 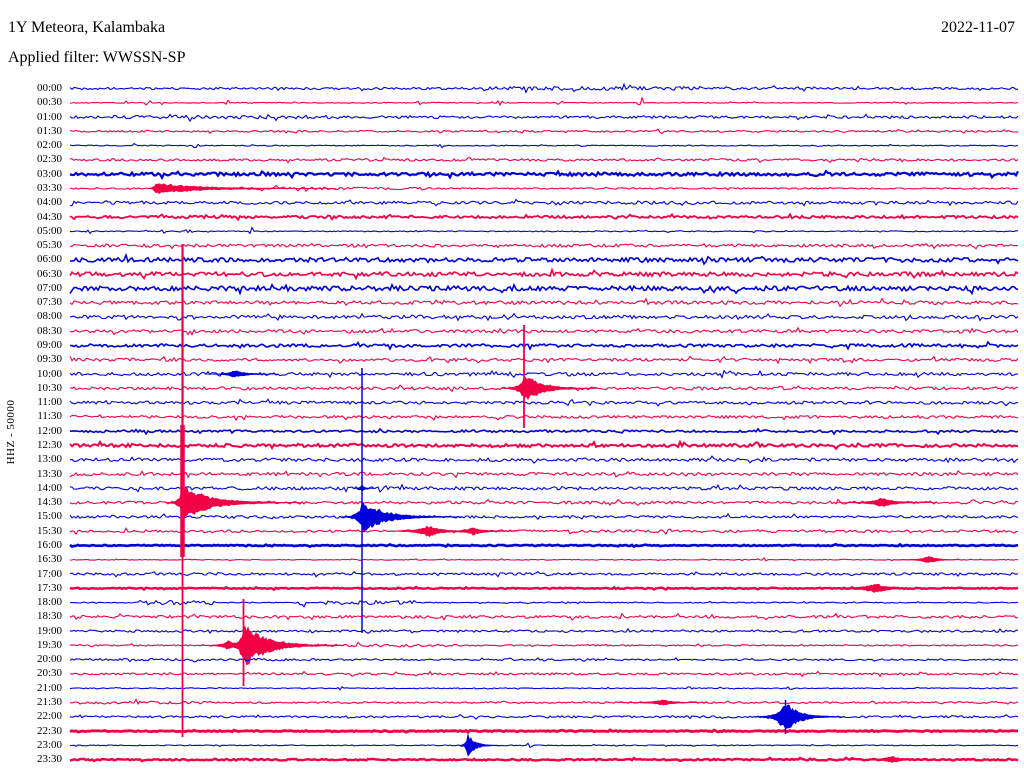 What do you see at coordinates (49, 602) in the screenshot?
I see `time-label: 18:00` at bounding box center [49, 602].